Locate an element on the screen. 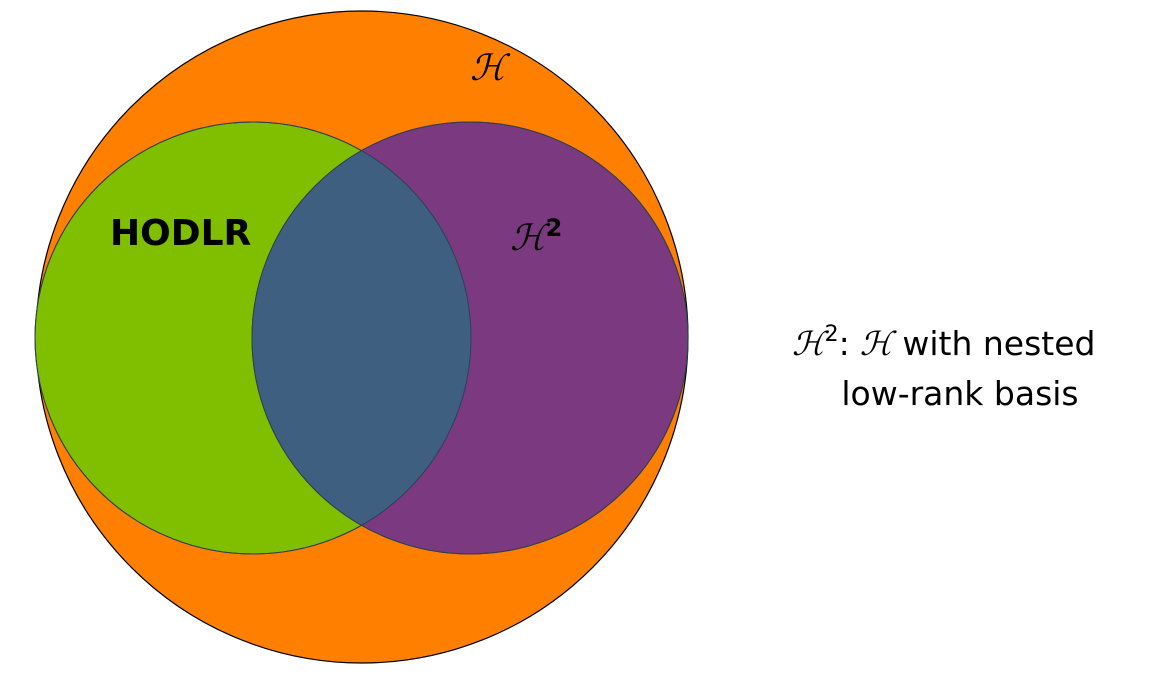 The height and width of the screenshot is (676, 1171). set-hodlr-label: HODLR is located at coordinates (180, 233).